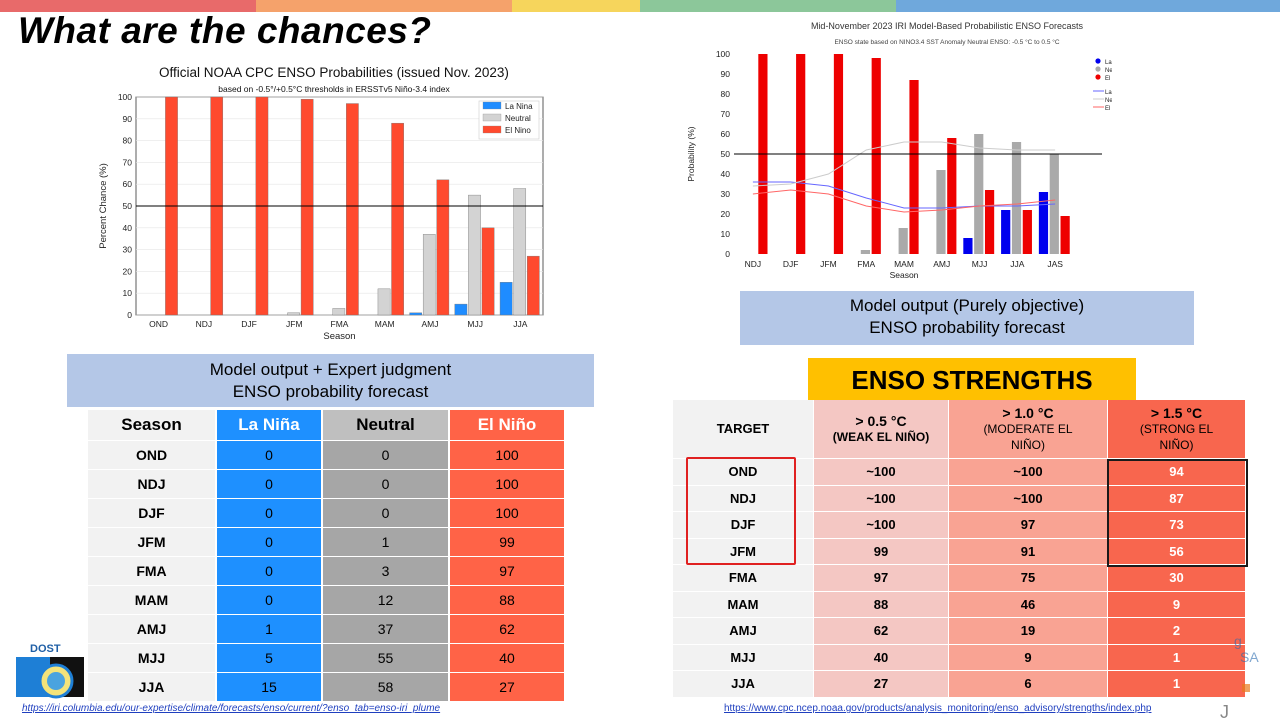 This screenshot has height=720, width=1280. I want to click on cell-target: MAM, so click(743, 604).